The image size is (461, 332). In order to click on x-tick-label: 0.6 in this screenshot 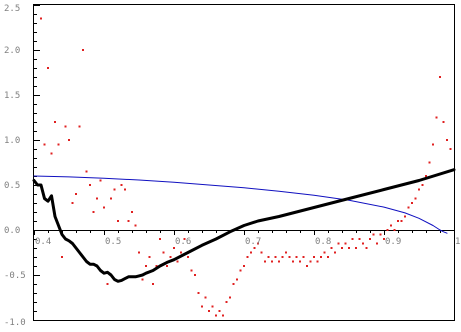, I will do `click(183, 242)`.